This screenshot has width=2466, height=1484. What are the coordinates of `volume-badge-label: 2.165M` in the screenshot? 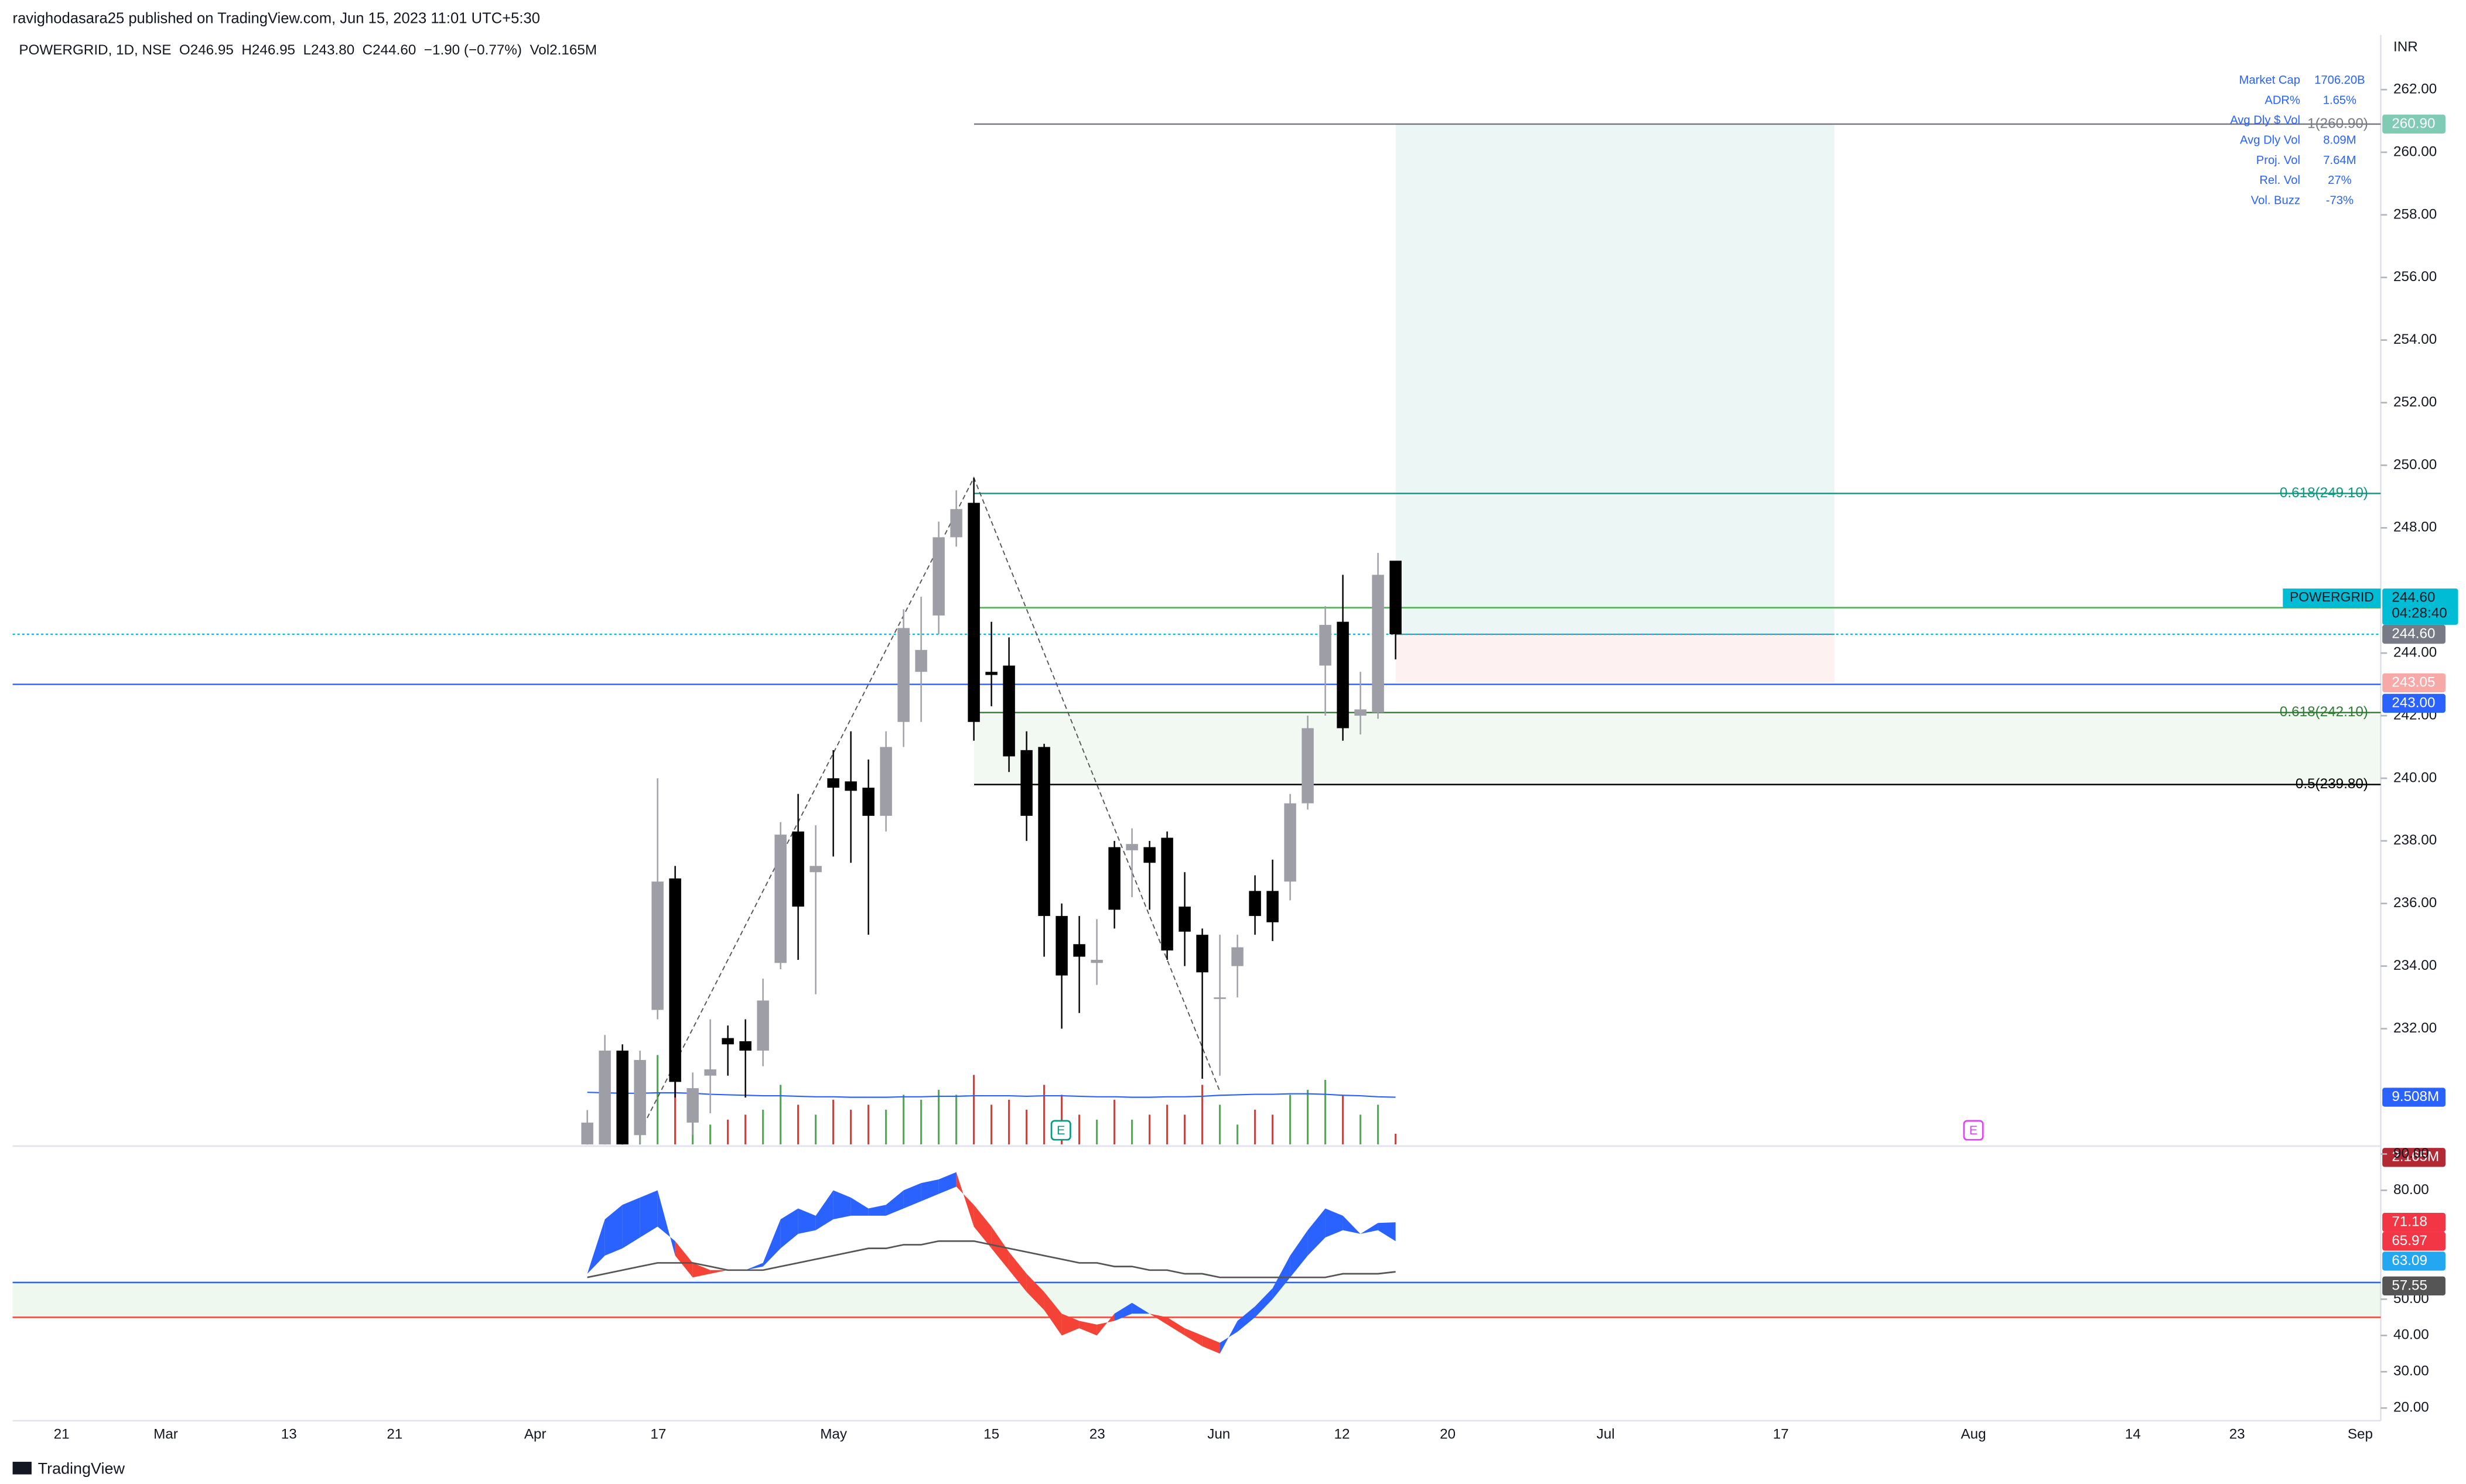 It's located at (2415, 1157).